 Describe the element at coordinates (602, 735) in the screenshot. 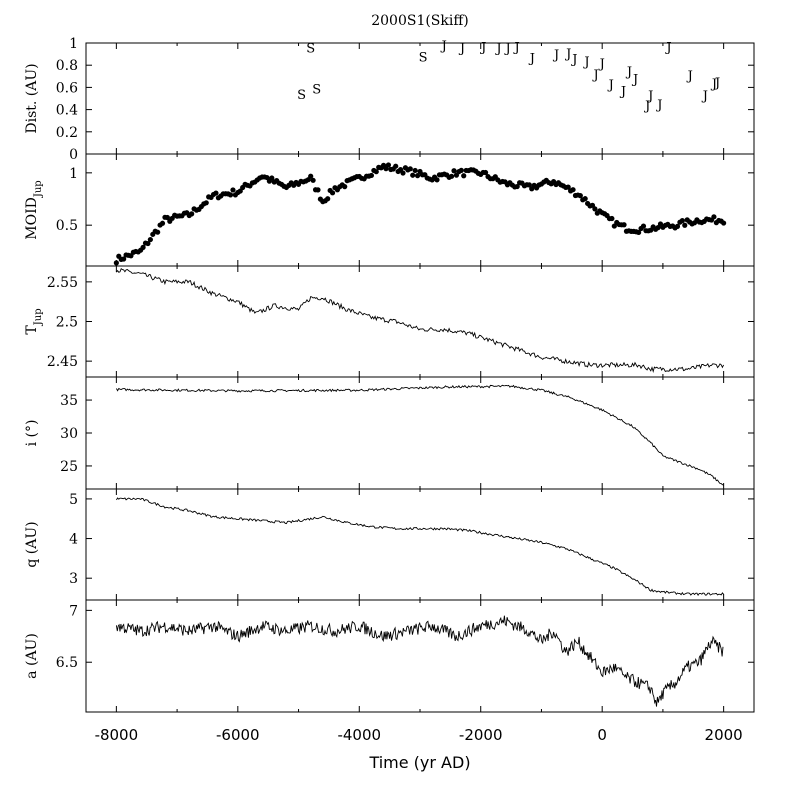

I see `x-tick-label: 0` at that location.